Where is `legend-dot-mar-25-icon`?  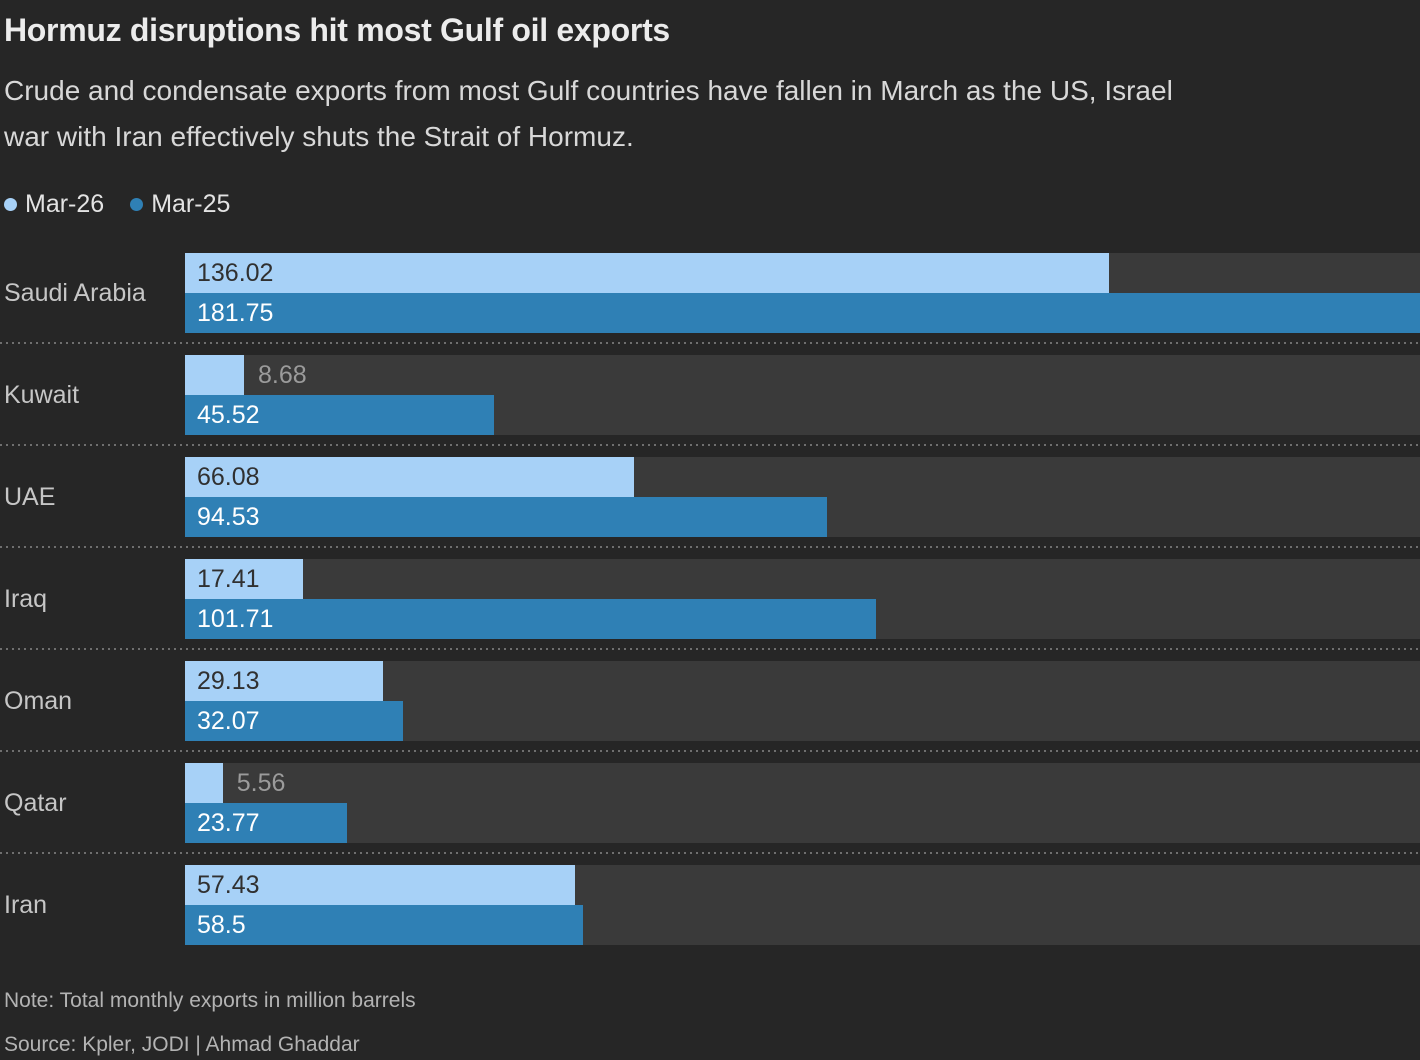
legend-dot-mar-25-icon is located at coordinates (137, 204).